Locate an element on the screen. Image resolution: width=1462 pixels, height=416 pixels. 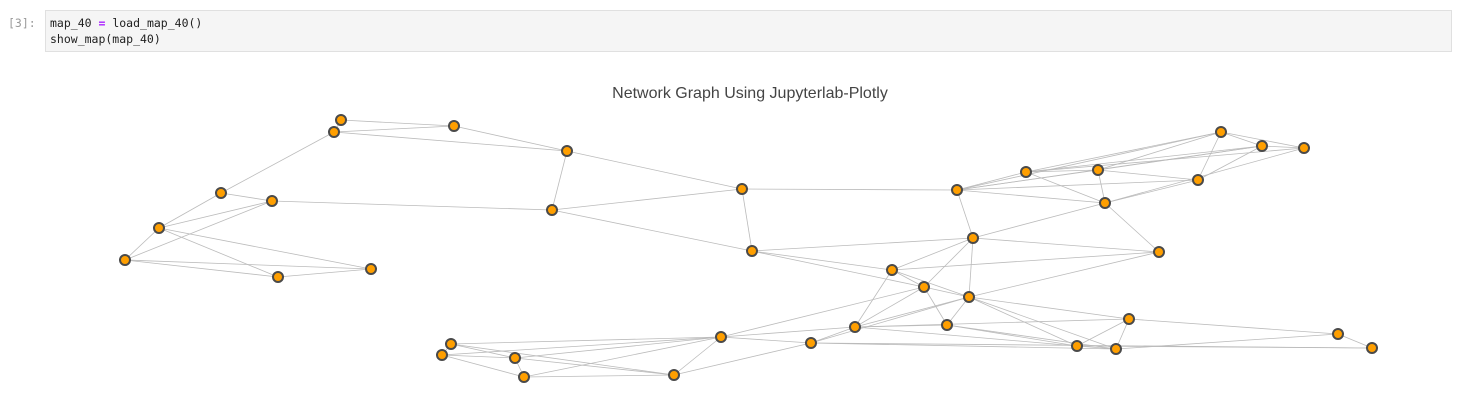
cell-prompt: [3]: is located at coordinates (22, 23).